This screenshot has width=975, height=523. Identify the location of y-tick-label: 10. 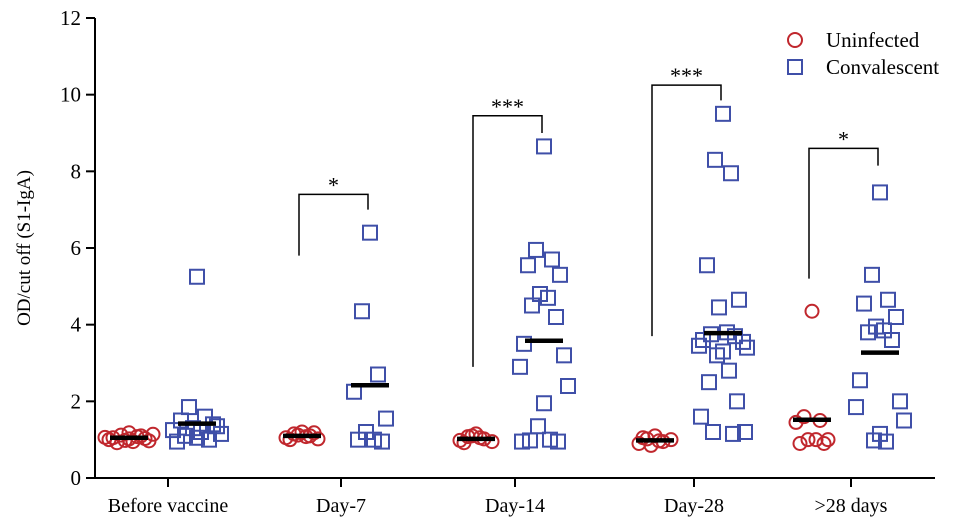
(70, 95).